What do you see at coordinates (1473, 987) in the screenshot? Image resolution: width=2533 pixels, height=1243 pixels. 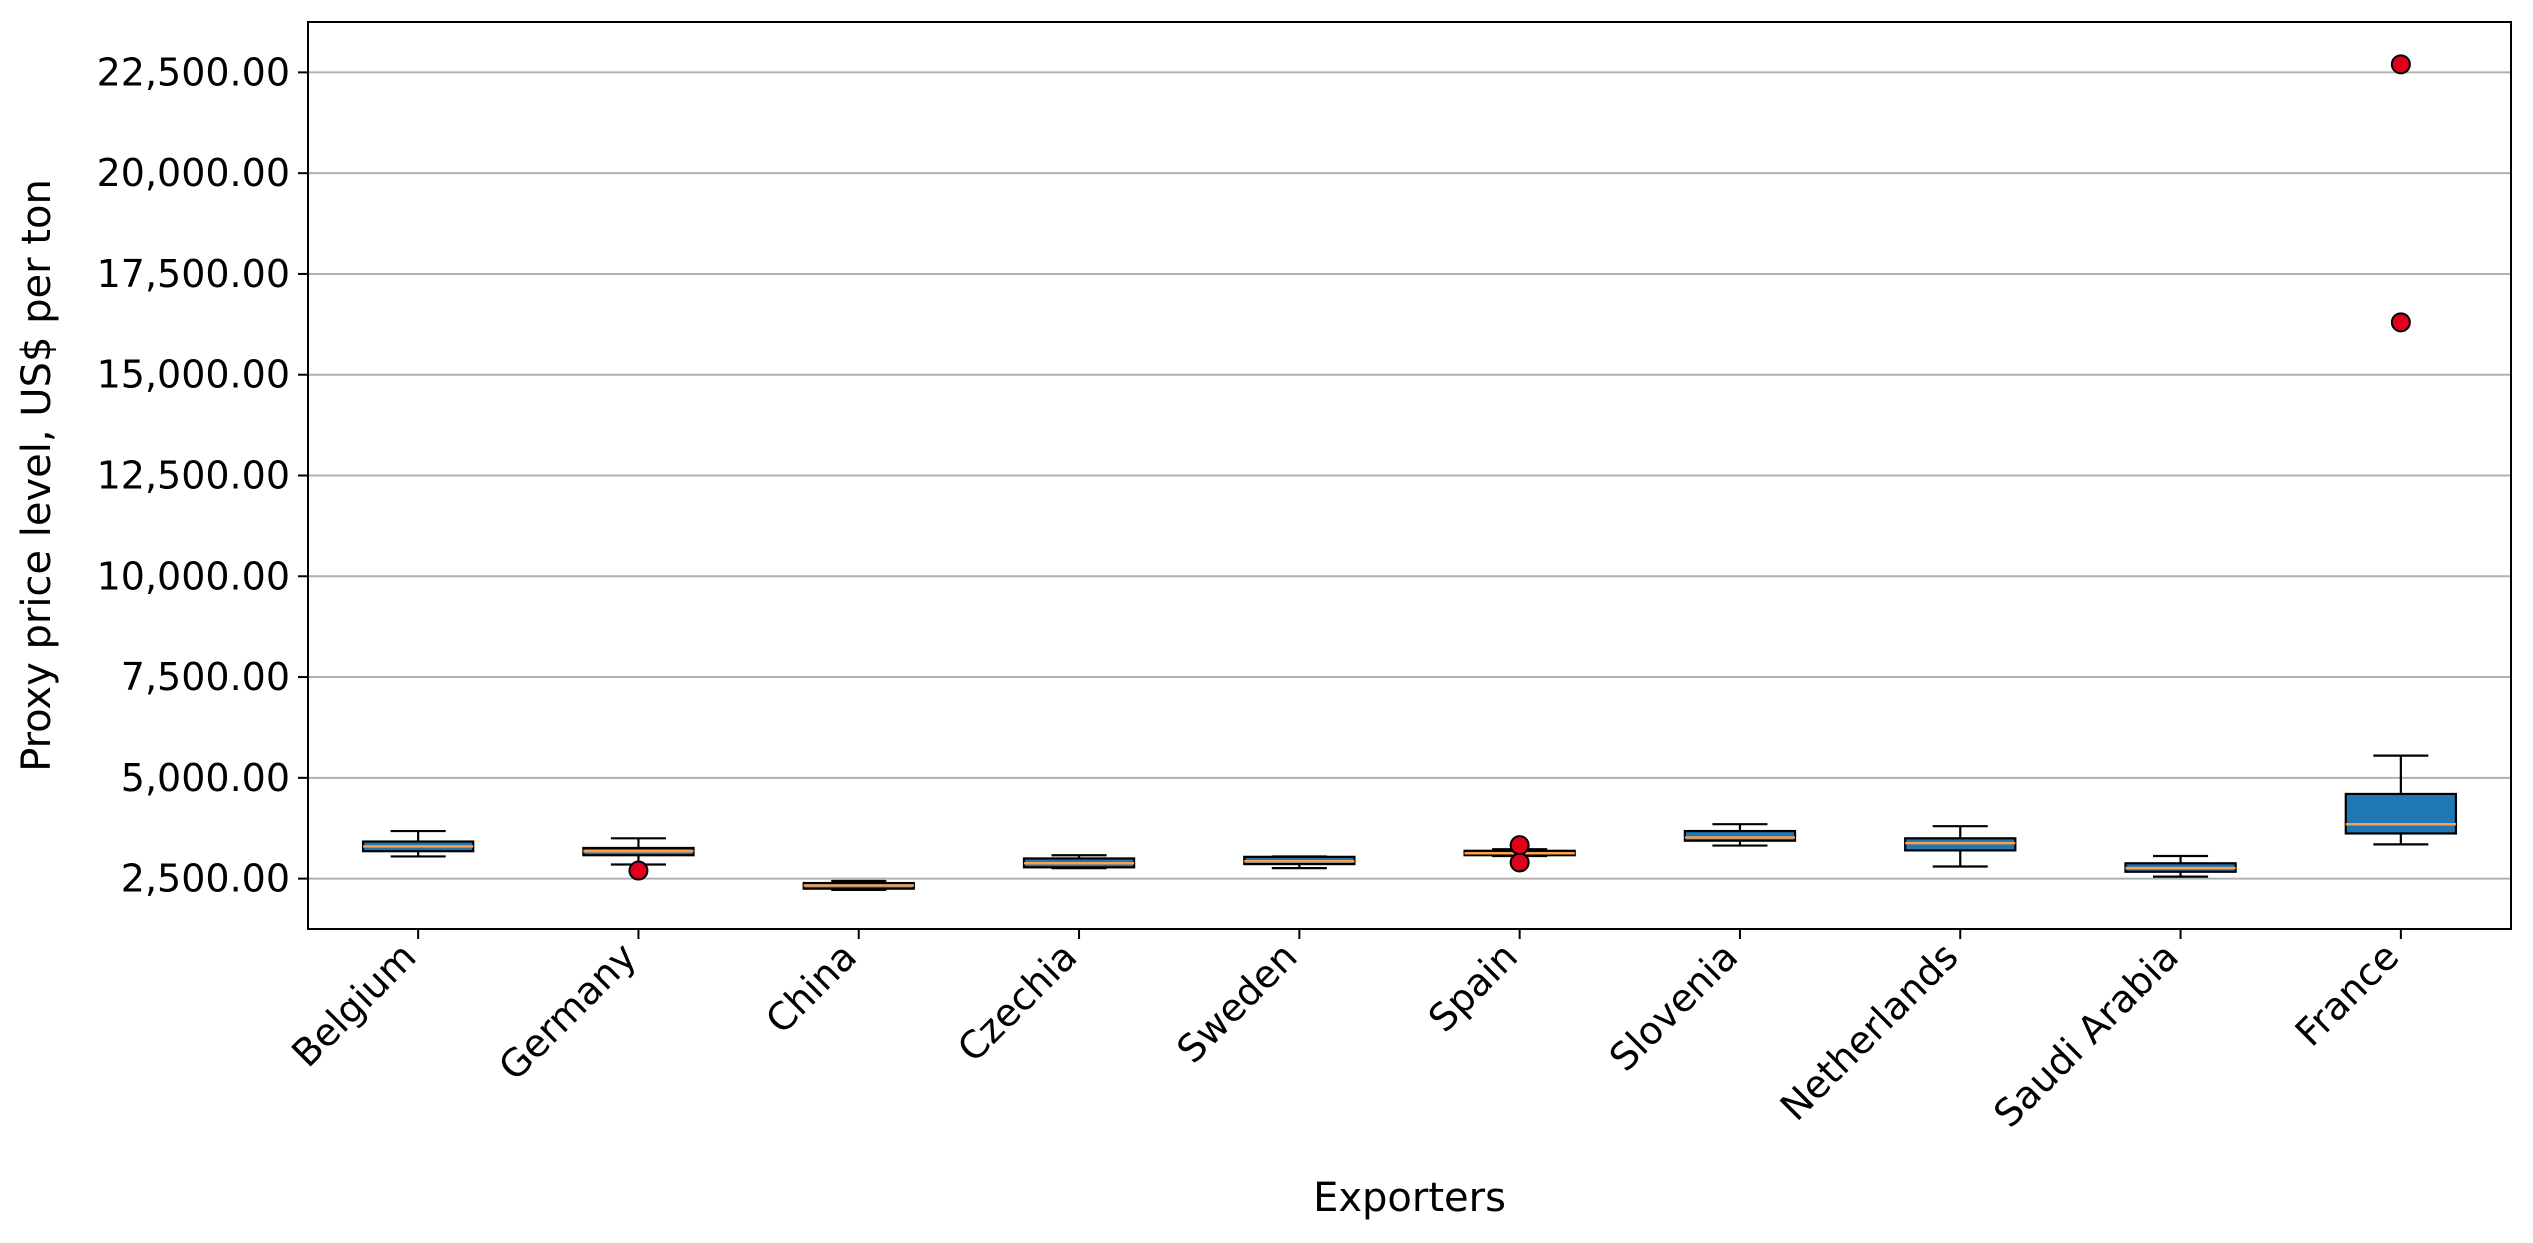 I see `x-tick-label: Spain` at bounding box center [1473, 987].